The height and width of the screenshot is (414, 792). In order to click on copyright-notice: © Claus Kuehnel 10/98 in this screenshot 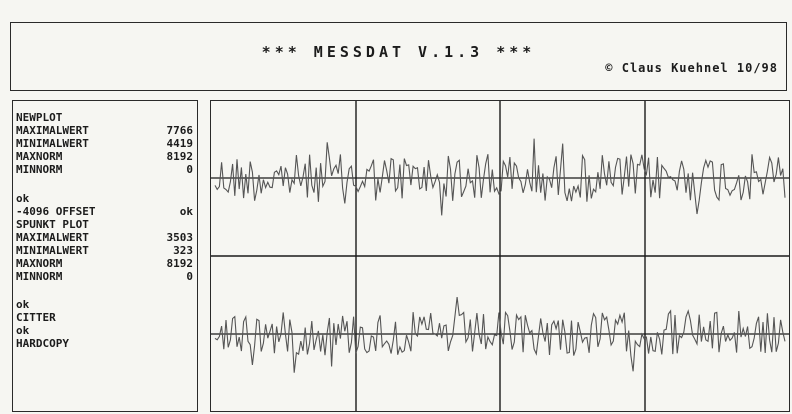, I will do `click(691, 68)`.